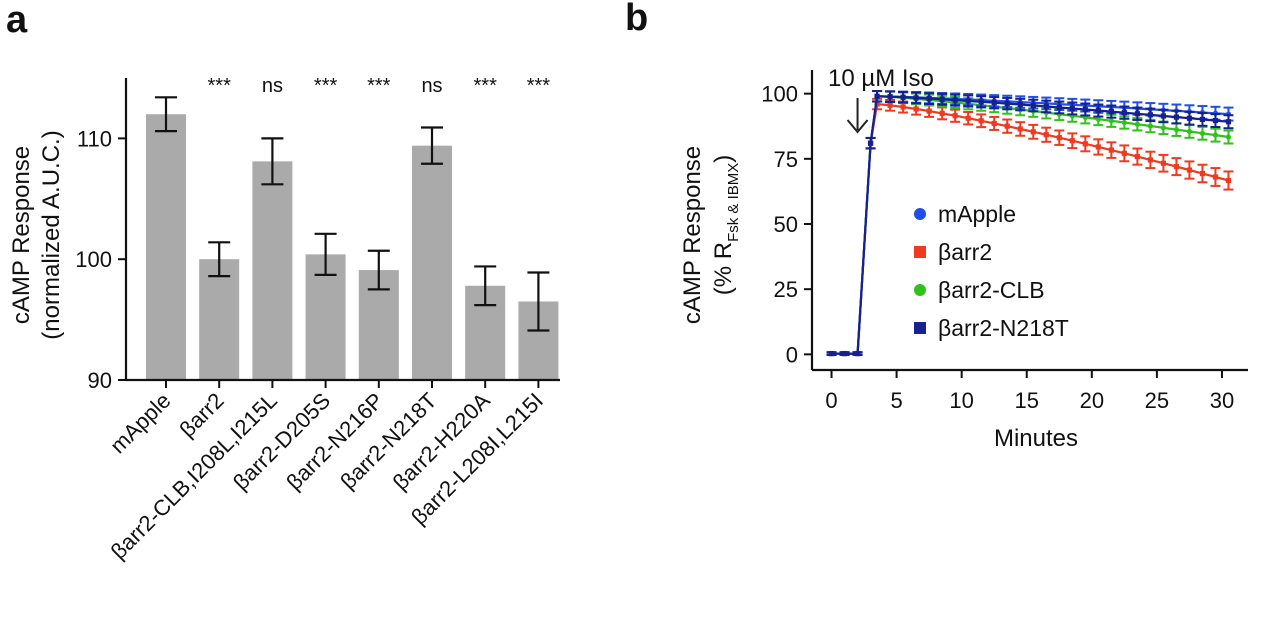  What do you see at coordinates (1092, 400) in the screenshot?
I see `b-x-tick-label-4: 20` at bounding box center [1092, 400].